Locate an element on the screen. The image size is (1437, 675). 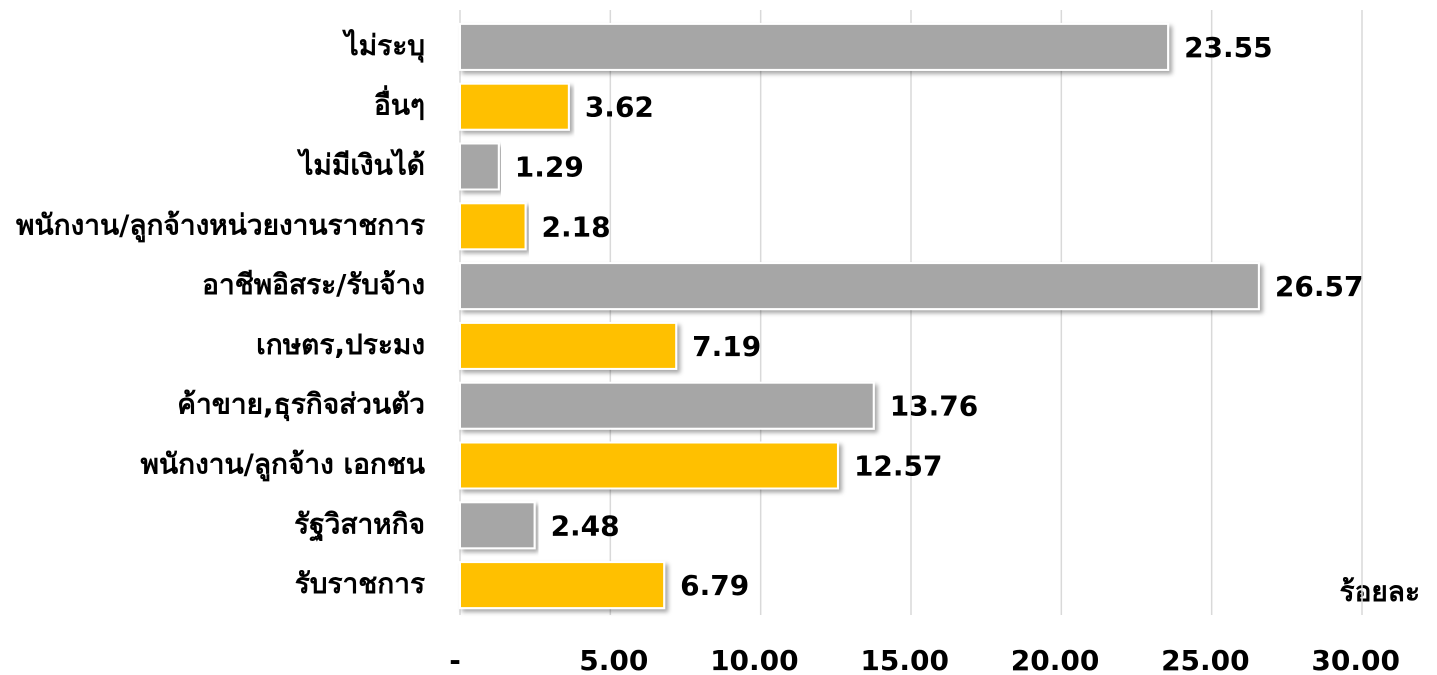
x-tick-label: 15.00 is located at coordinates (904, 659).